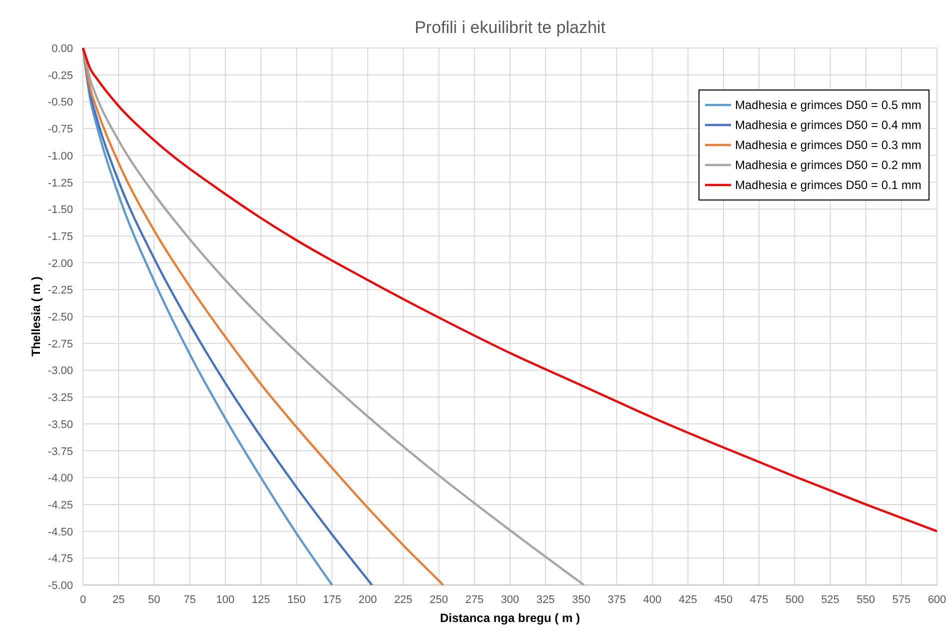 The height and width of the screenshot is (628, 952). What do you see at coordinates (60, 478) in the screenshot?
I see `y-tick-label: -4.00` at bounding box center [60, 478].